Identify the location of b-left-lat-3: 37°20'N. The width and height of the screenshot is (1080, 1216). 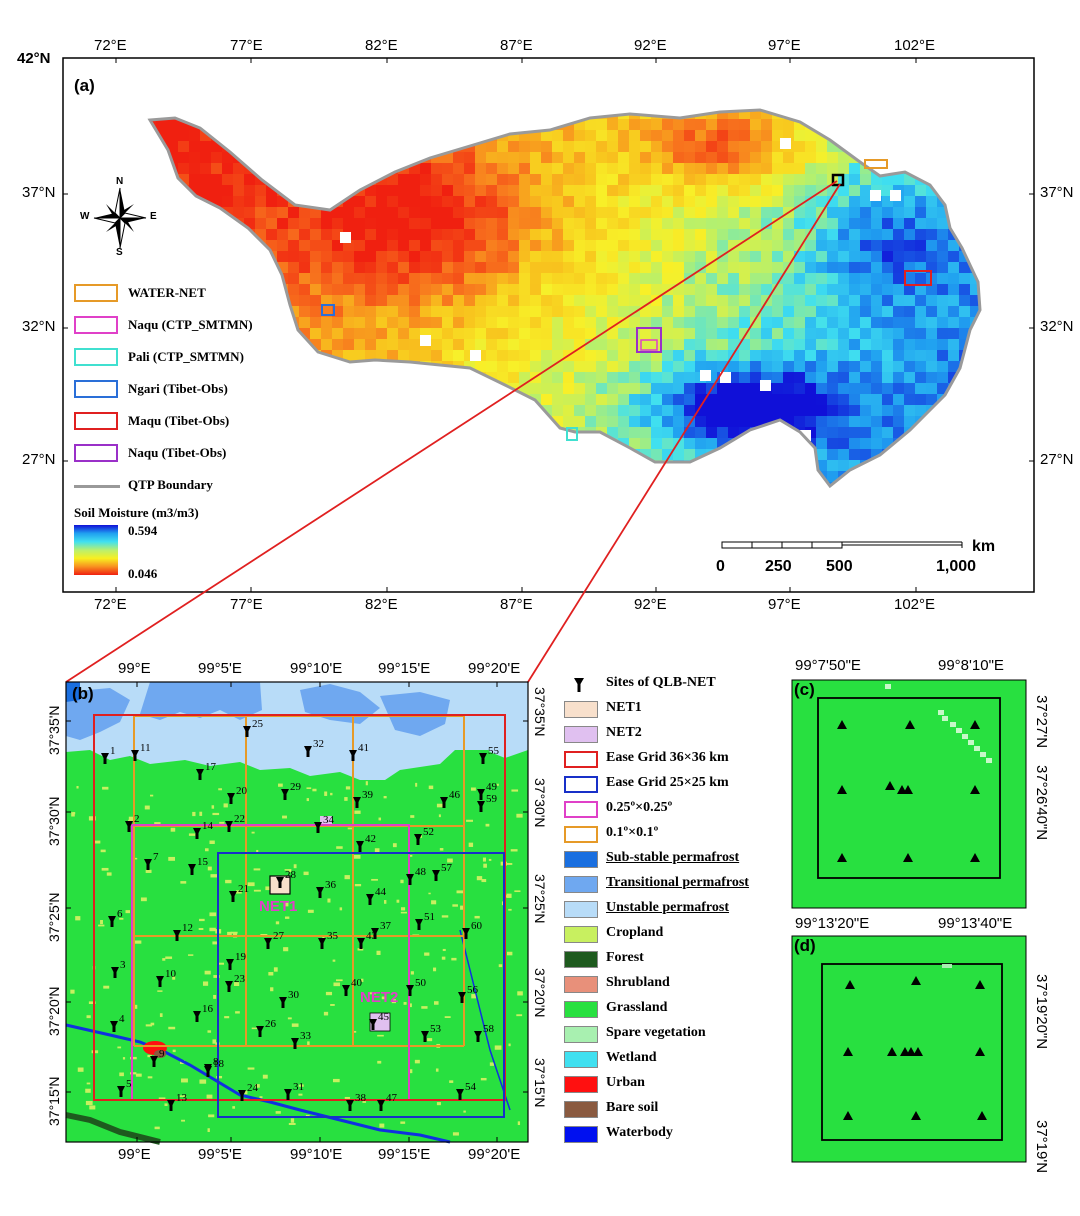
(54, 1011).